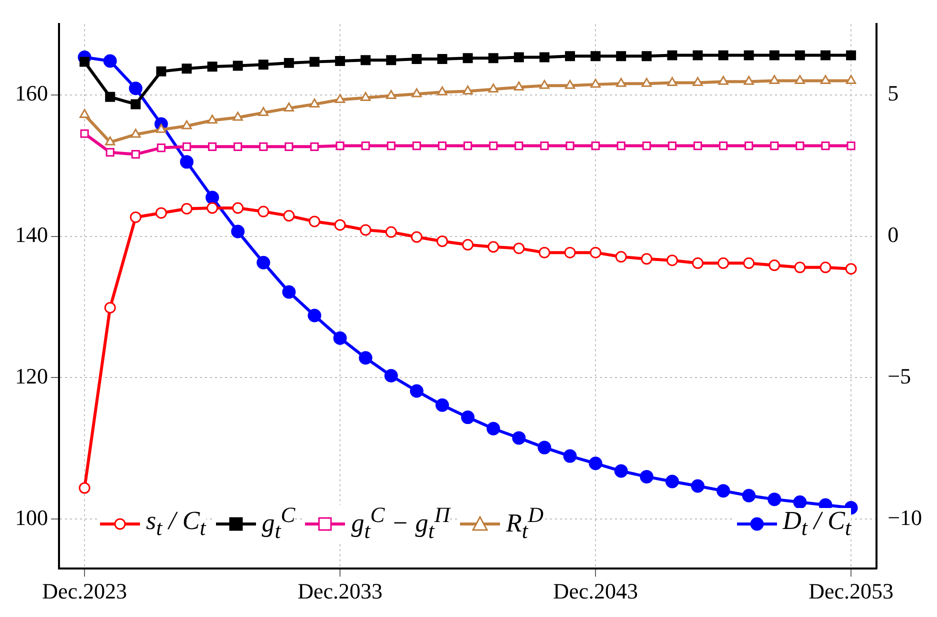  Describe the element at coordinates (340, 591) in the screenshot. I see `x-tick-label: Dec.2033` at that location.